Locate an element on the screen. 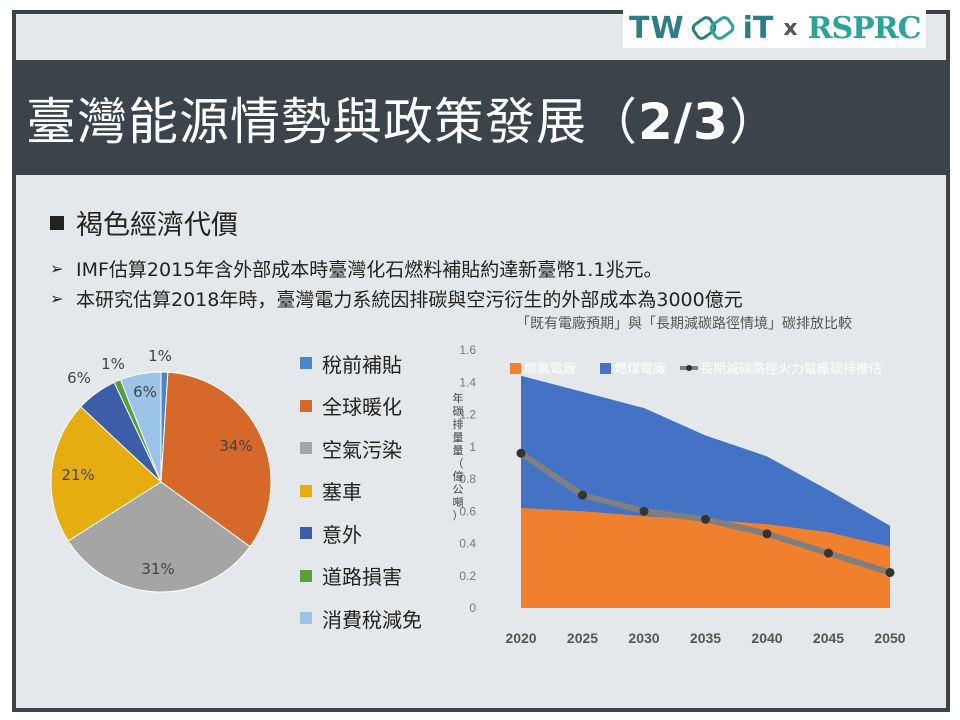 This screenshot has width=960, height=720. pie-legend: 稅前補貼全球暖化空氣污染塞車意外道路損害消費稅減免 is located at coordinates (361, 491).